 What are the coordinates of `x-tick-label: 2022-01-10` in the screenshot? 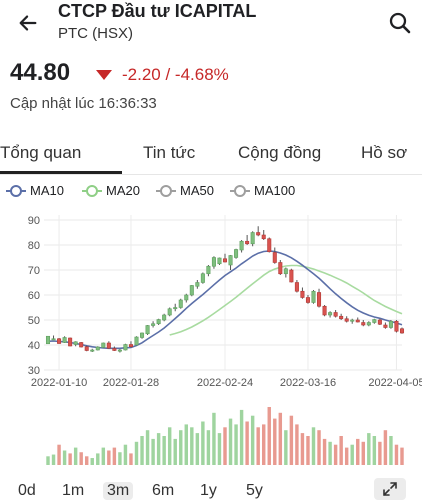 It's located at (59, 383).